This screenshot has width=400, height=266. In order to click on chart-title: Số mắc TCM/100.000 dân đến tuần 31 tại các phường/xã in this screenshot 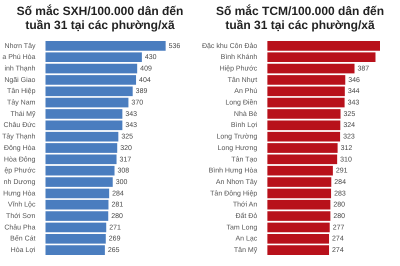, I will do `click(300, 18)`.